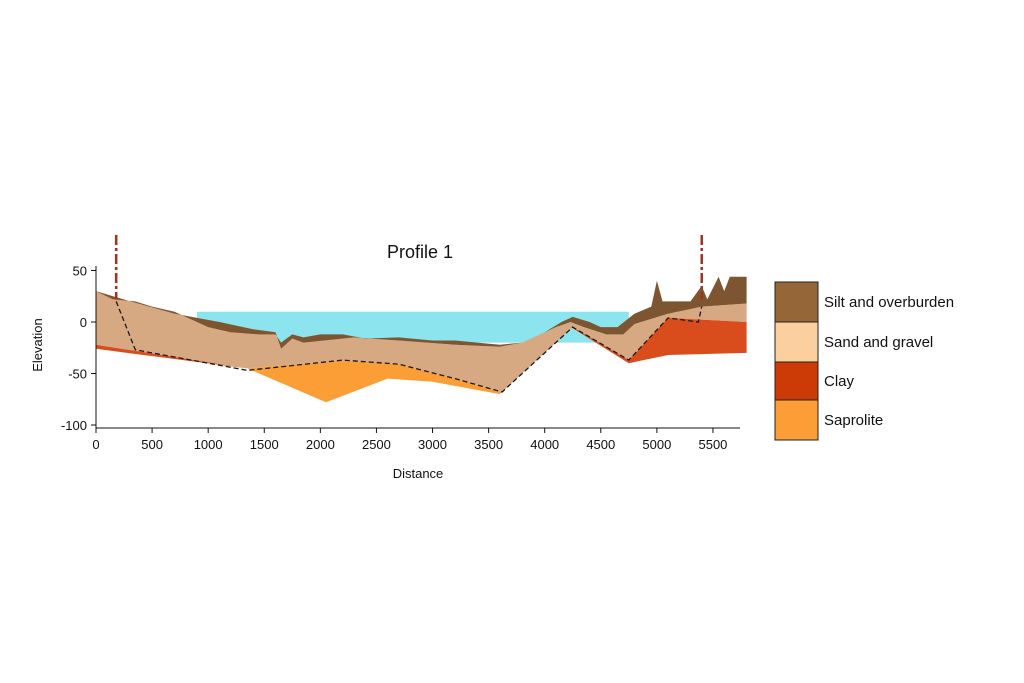  I want to click on y-tick-label: 50, so click(80, 271).